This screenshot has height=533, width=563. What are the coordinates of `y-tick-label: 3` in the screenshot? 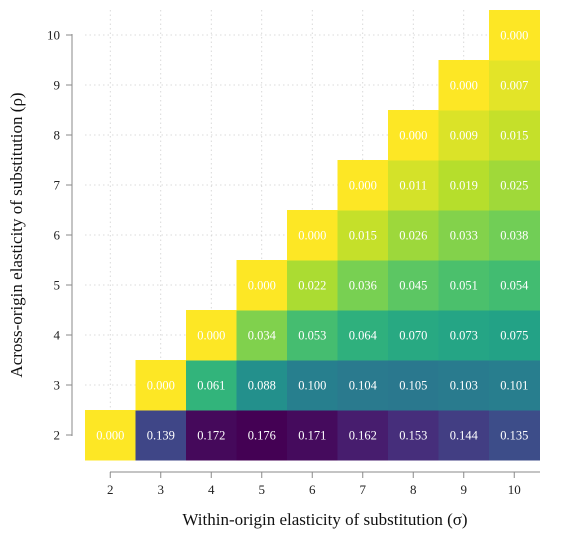 It's located at (57, 385).